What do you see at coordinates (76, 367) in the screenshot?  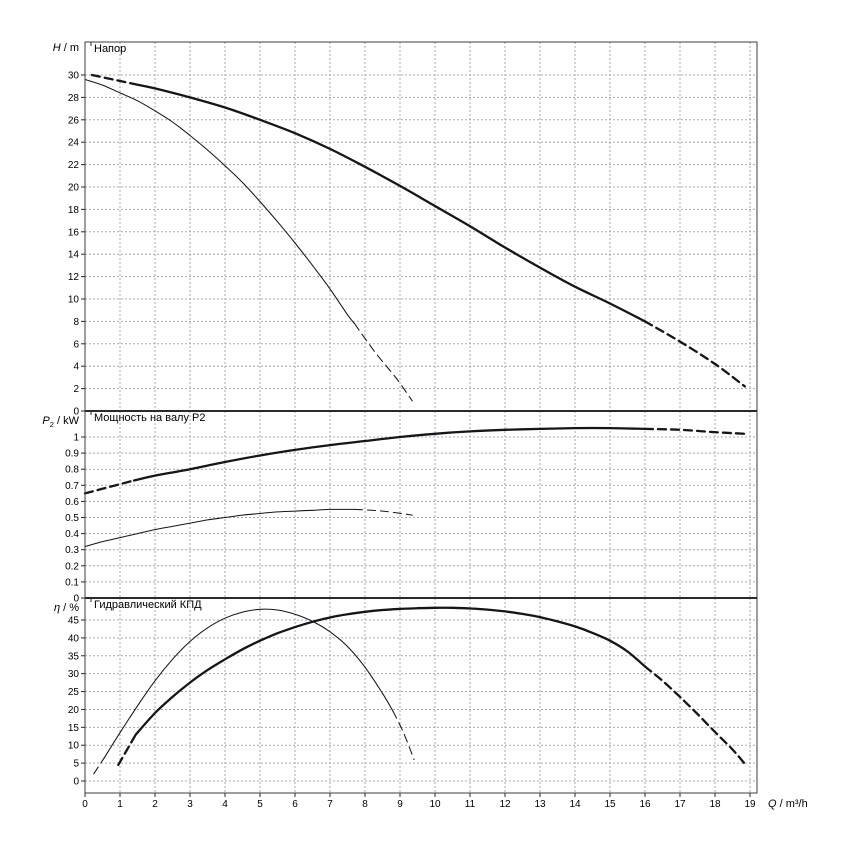 I see `y-tick-label: 4` at bounding box center [76, 367].